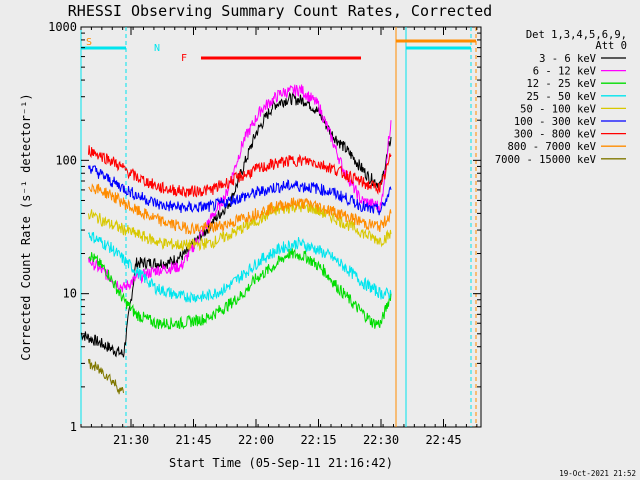  I want to click on x-tick-label: 22:30, so click(381, 440).